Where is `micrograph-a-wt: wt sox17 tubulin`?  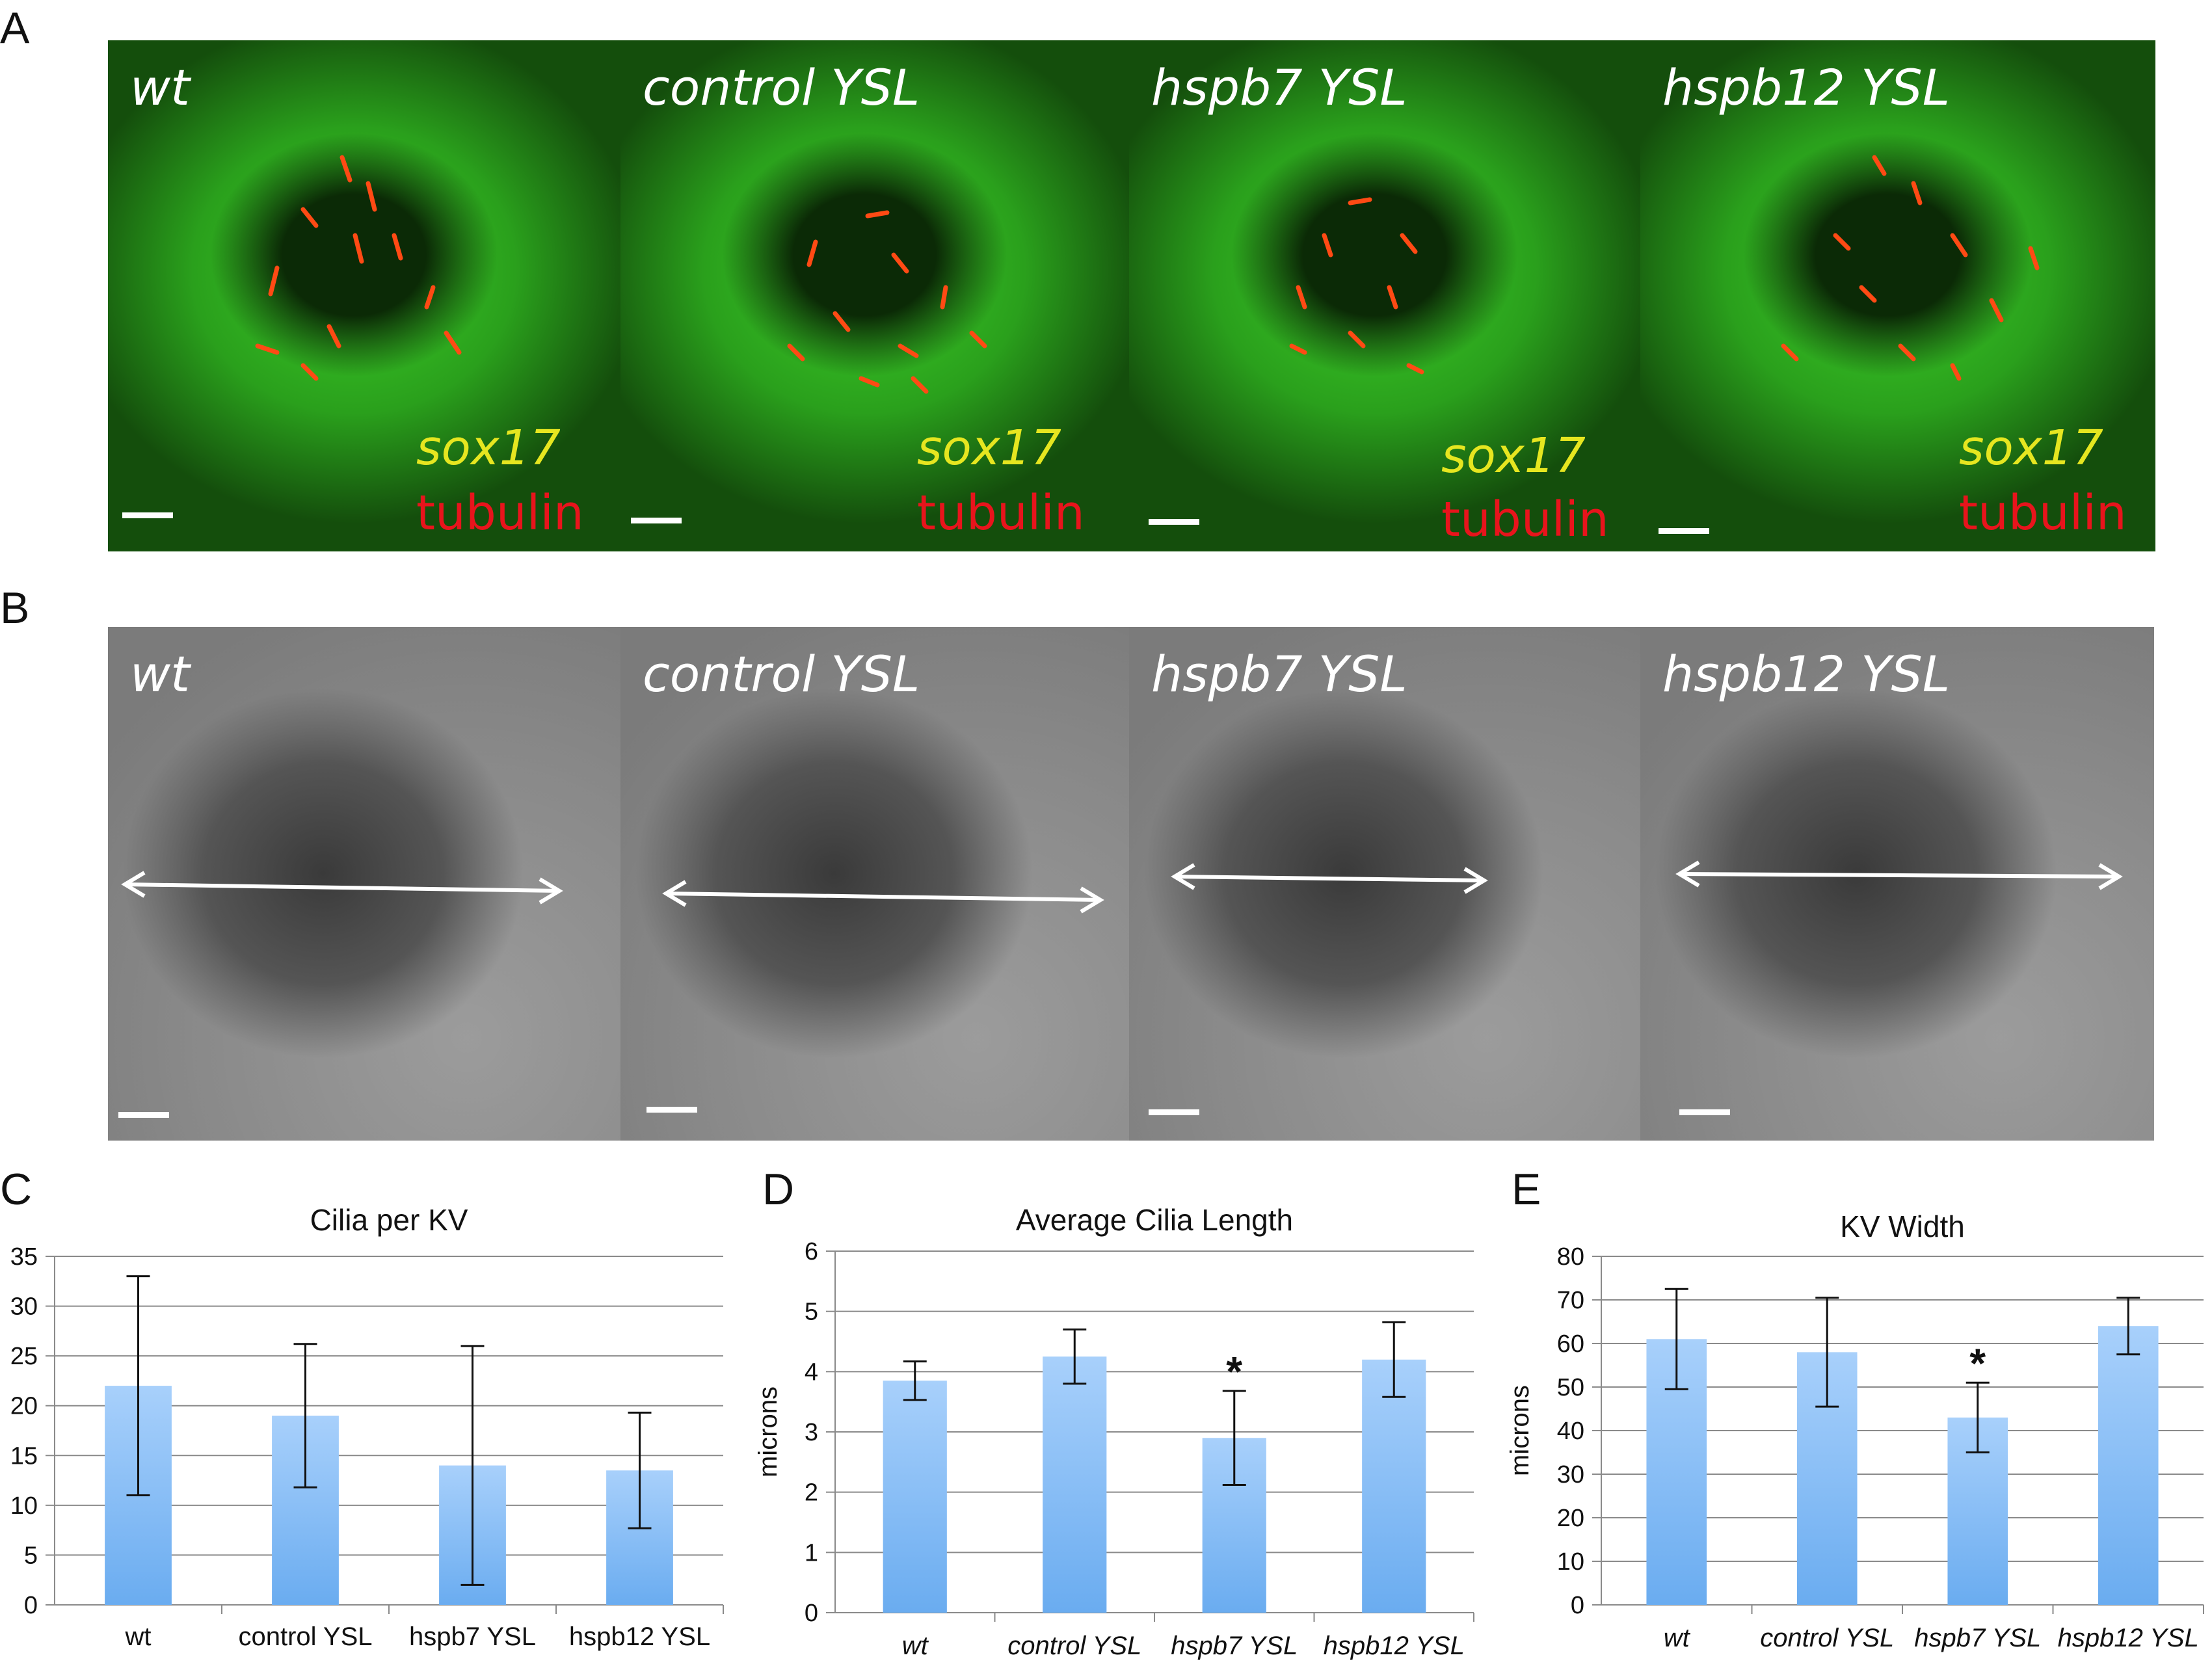 micrograph-a-wt: wt sox17 tubulin is located at coordinates (364, 295).